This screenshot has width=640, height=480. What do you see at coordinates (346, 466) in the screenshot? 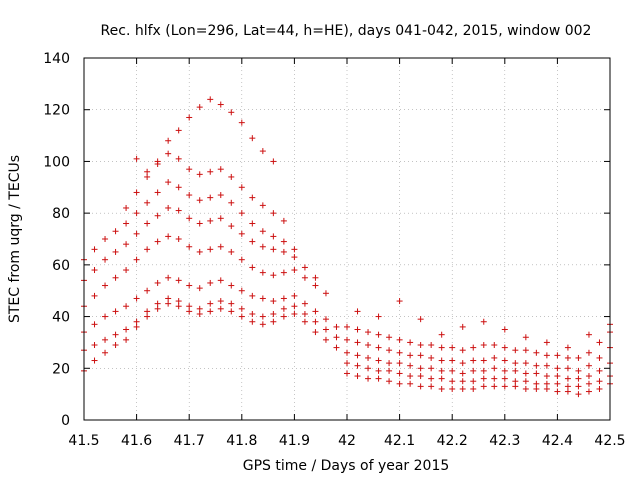
I see `x-axis-label: GPS time / Days of year 2015` at bounding box center [346, 466].